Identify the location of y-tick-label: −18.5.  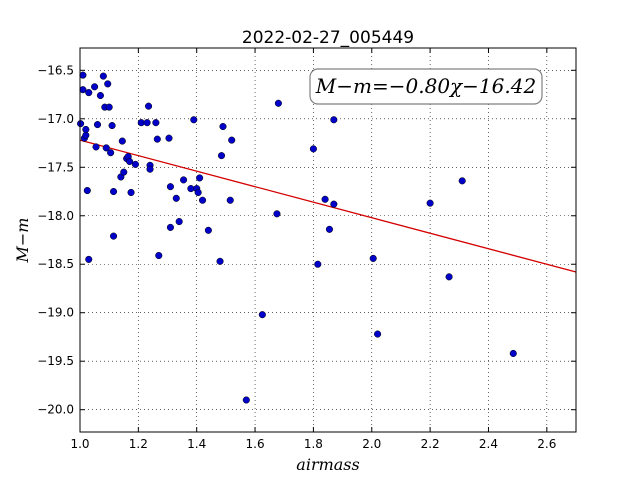
(55, 264).